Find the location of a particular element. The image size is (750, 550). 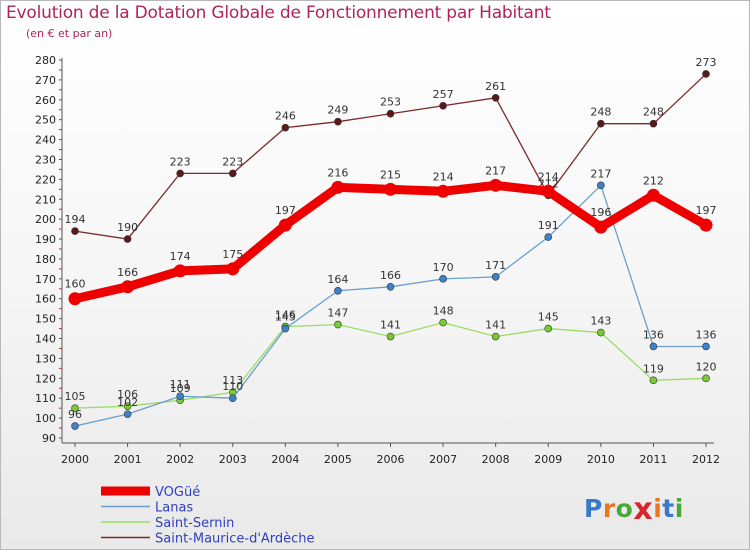

logo-letter: o is located at coordinates (624, 508).